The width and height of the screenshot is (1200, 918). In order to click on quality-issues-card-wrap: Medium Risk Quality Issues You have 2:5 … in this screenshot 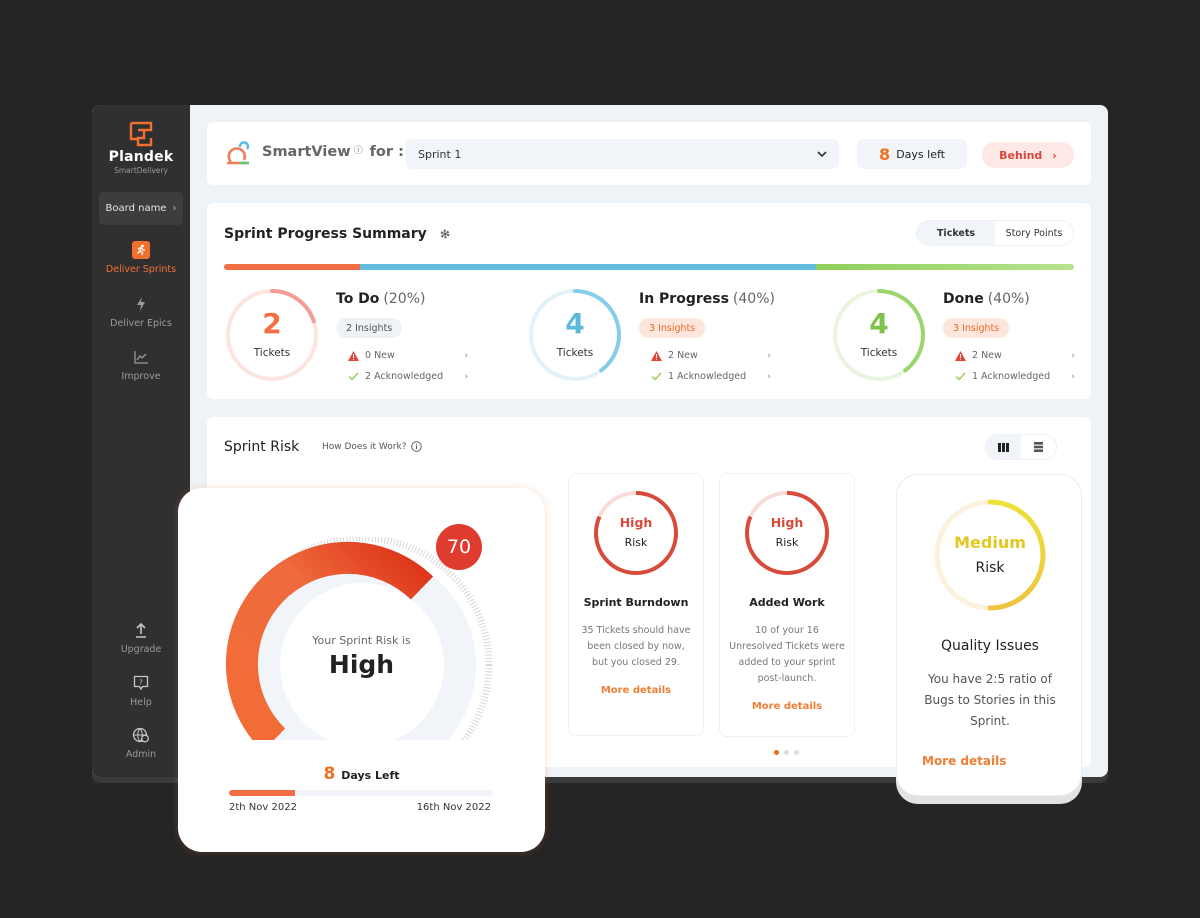, I will do `click(989, 639)`.